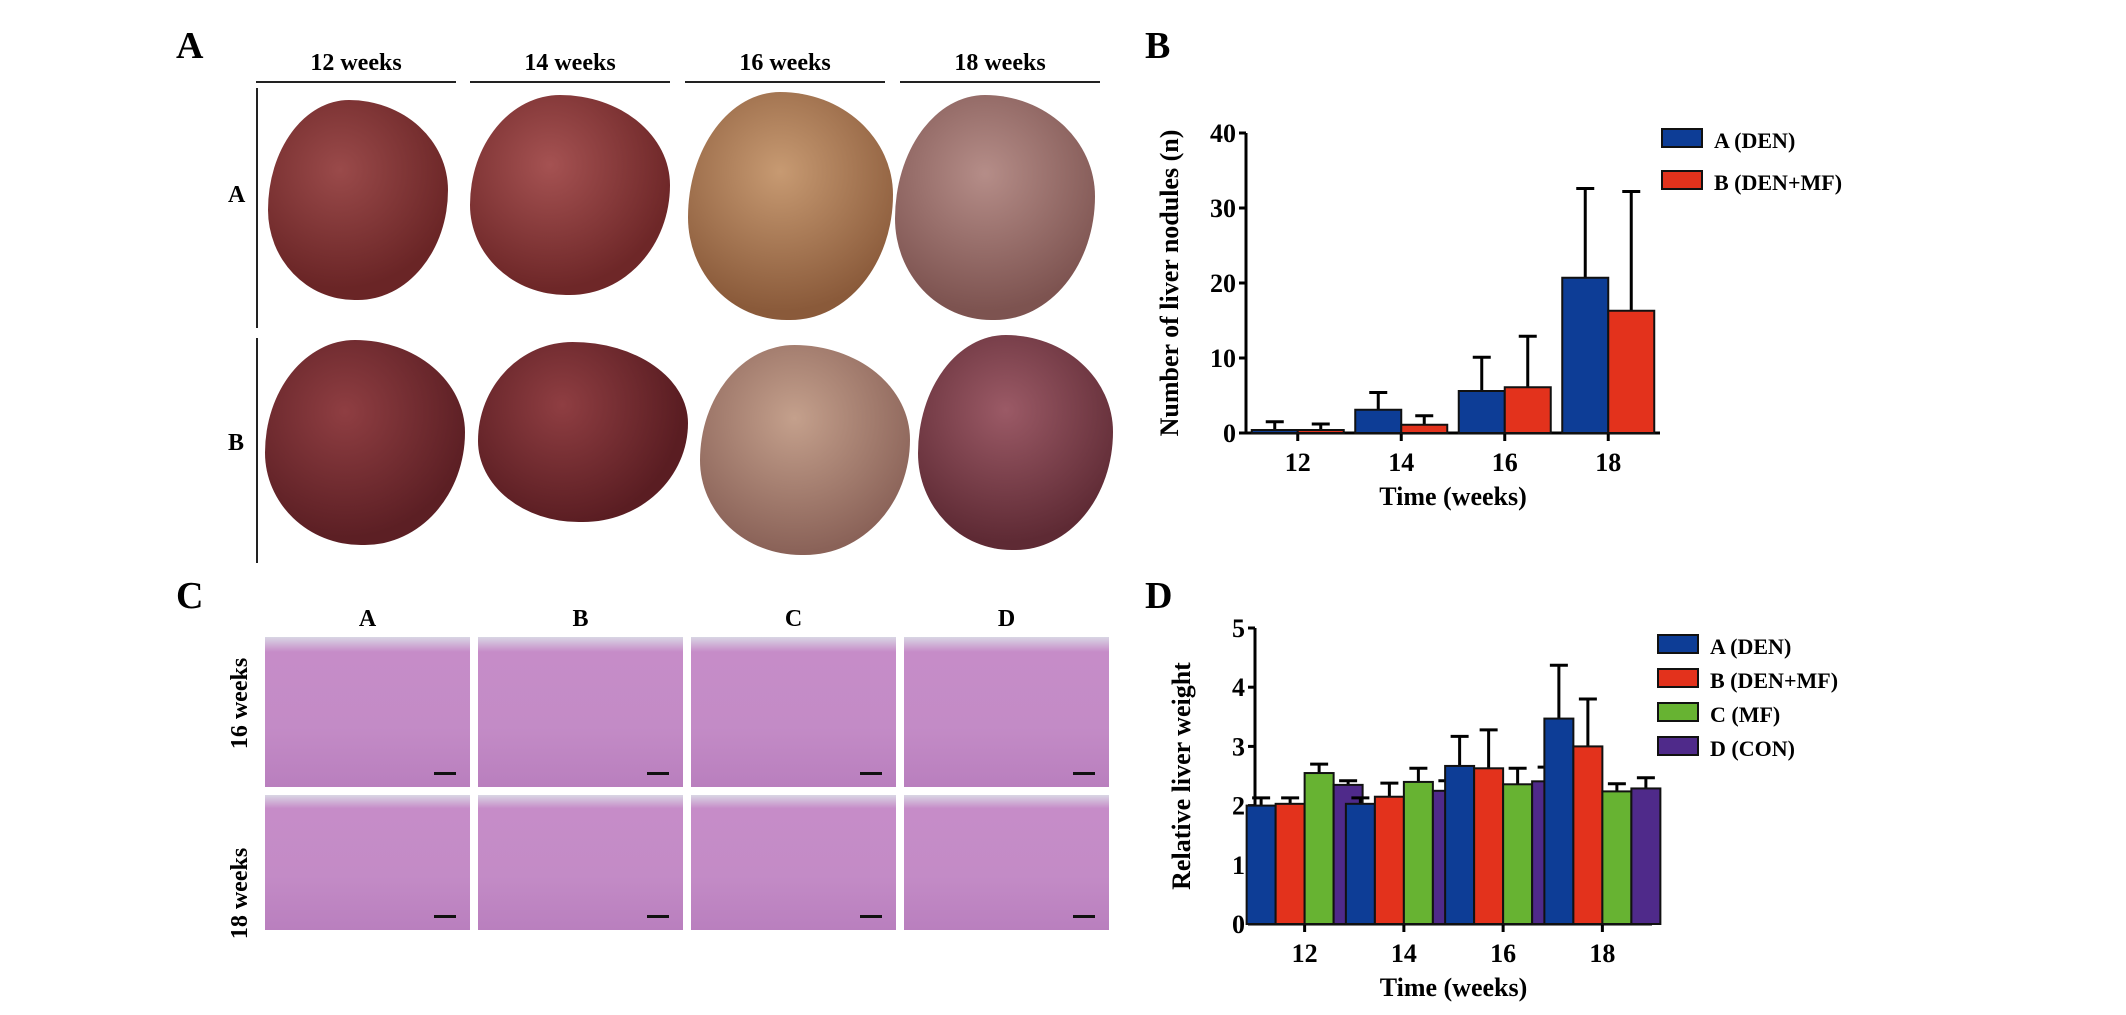 The image size is (2126, 1015). What do you see at coordinates (1745, 714) in the screenshot?
I see `legend-label: C (MF)` at bounding box center [1745, 714].